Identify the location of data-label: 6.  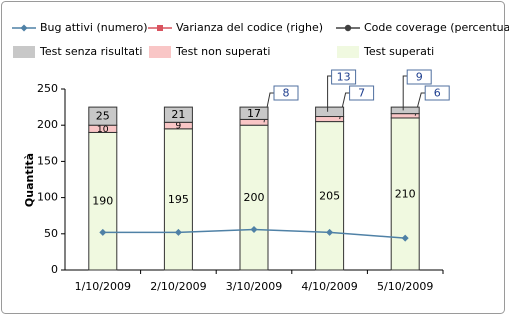
(437, 93).